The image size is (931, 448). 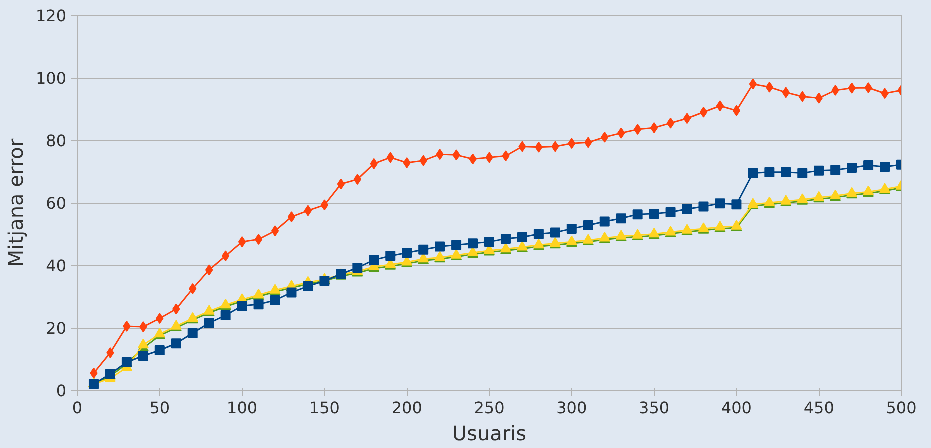 What do you see at coordinates (324, 408) in the screenshot?
I see `x-tick-label: 150` at bounding box center [324, 408].